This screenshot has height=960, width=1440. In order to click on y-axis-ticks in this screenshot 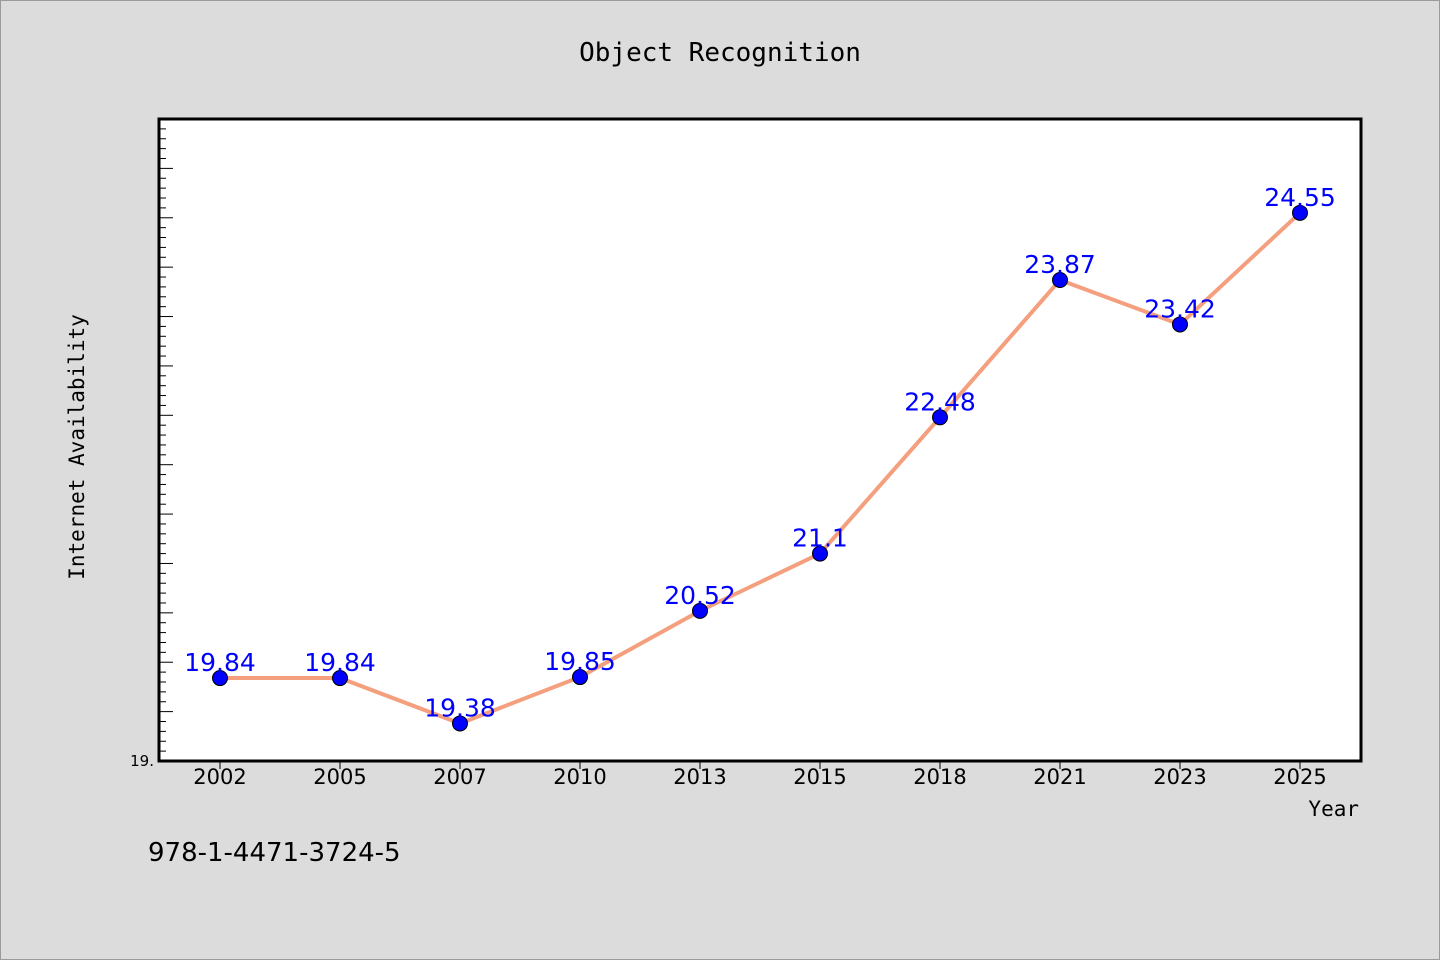, I will do `click(166, 440)`.